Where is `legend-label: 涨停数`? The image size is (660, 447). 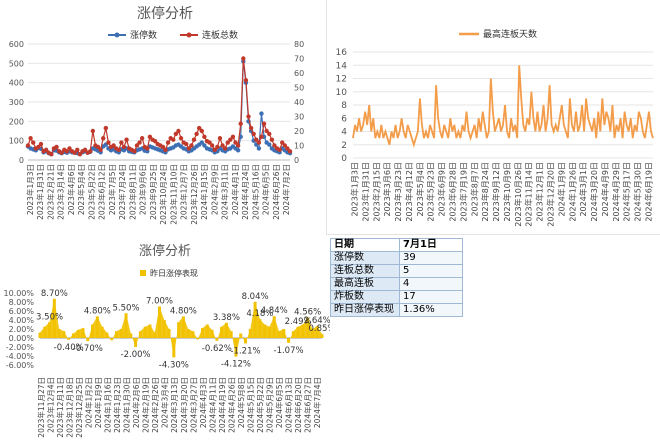
legend-label: 涨停数 is located at coordinates (143, 35).